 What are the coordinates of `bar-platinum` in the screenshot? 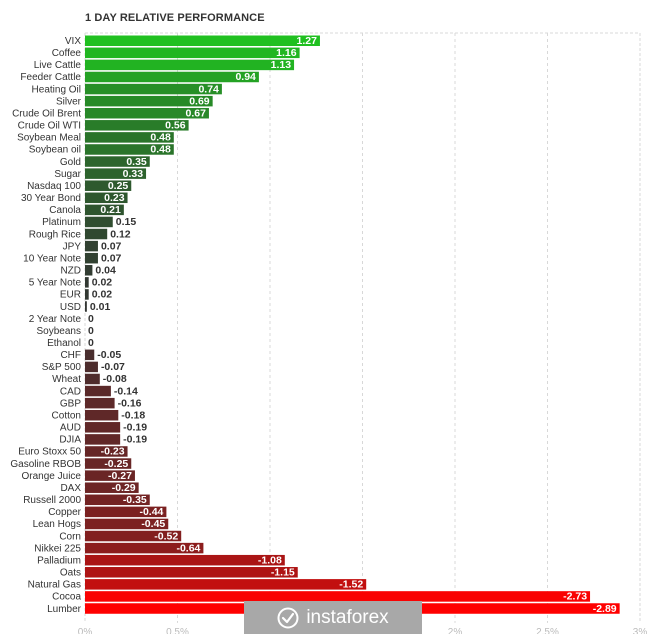 It's located at (99, 222).